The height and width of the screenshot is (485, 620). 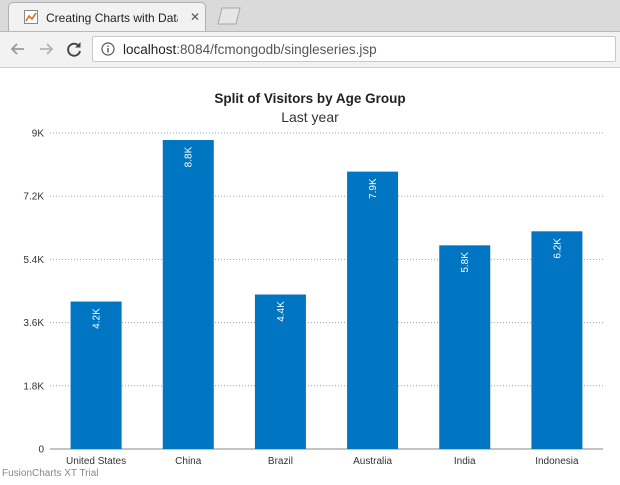 I want to click on x-category-label: India, so click(x=465, y=461).